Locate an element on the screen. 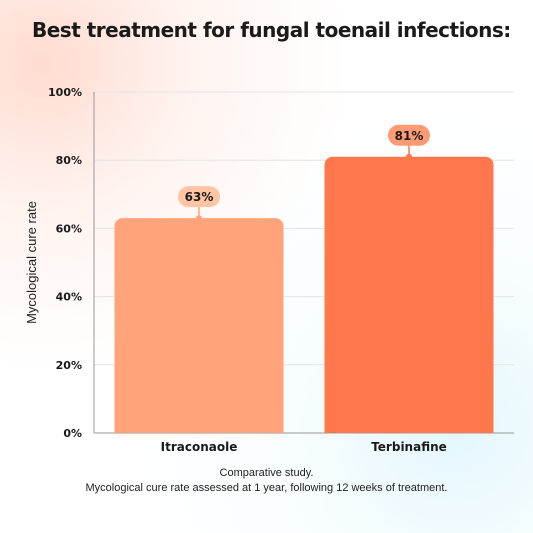 The width and height of the screenshot is (533, 533). data-label: 63% is located at coordinates (199, 197).